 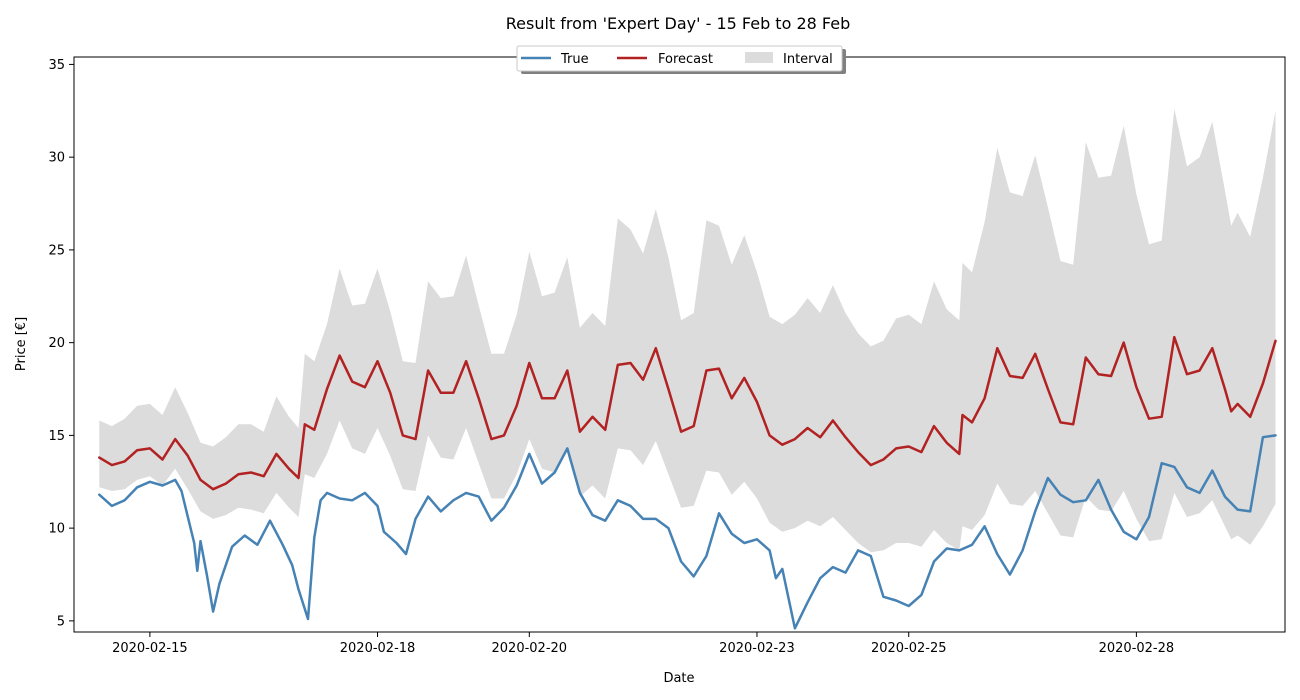 What do you see at coordinates (56, 343) in the screenshot?
I see `y-tick-label: 20` at bounding box center [56, 343].